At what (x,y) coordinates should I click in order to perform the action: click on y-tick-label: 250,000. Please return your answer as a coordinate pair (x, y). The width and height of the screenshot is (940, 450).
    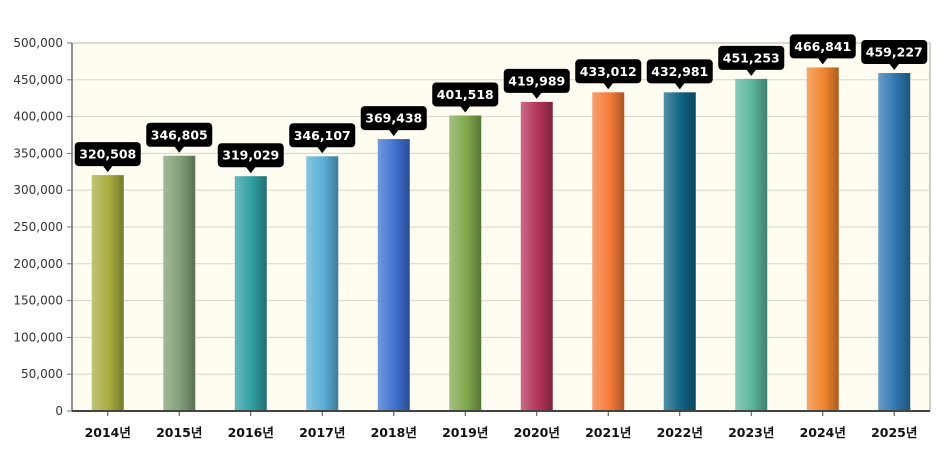
    Looking at the image, I should click on (38, 227).